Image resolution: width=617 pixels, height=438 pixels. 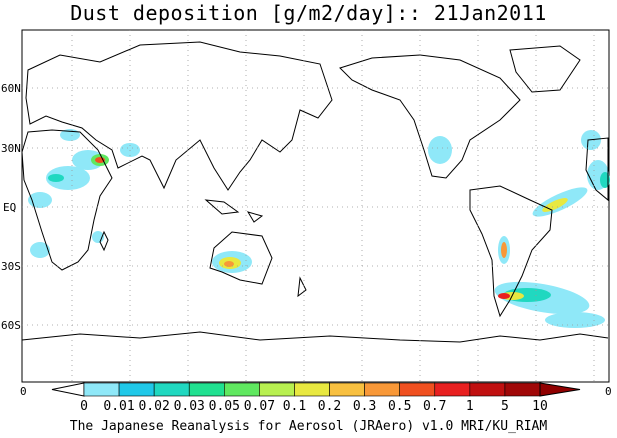 What do you see at coordinates (189, 406) in the screenshot?
I see `colorbar-label: 0.03` at bounding box center [189, 406].